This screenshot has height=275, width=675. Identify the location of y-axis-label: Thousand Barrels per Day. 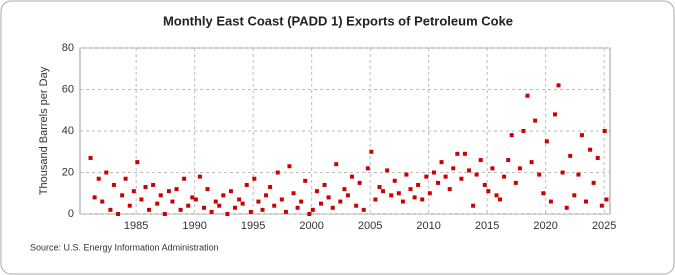
(44, 130).